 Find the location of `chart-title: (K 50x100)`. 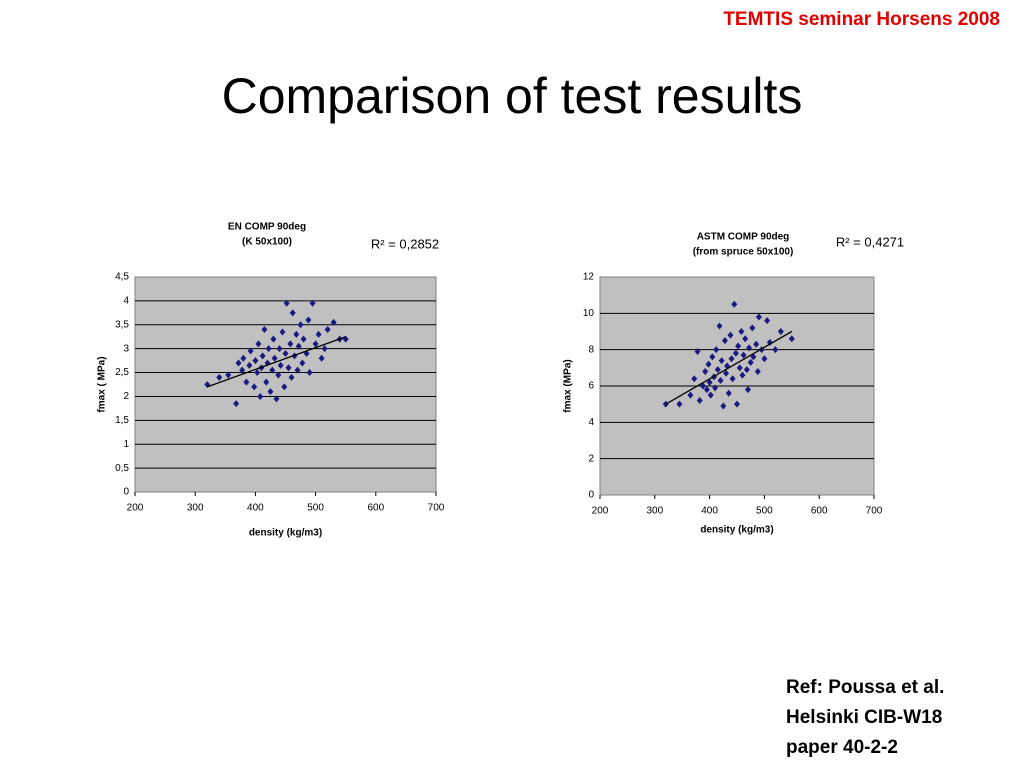

chart-title: (K 50x100) is located at coordinates (267, 242).